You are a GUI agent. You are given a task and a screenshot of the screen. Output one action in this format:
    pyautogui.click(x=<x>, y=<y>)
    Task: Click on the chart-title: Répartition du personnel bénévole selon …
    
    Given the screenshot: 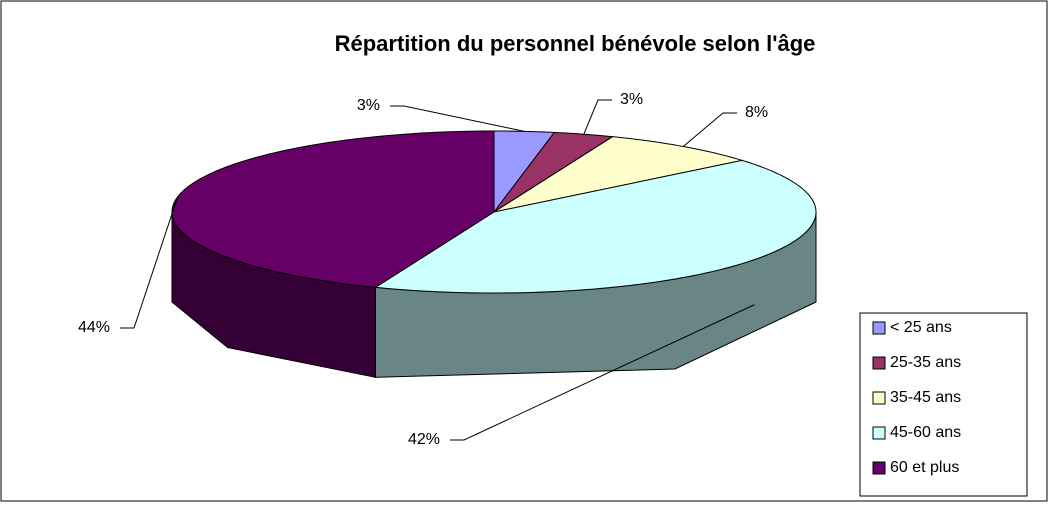 What is the action you would take?
    pyautogui.click(x=575, y=43)
    